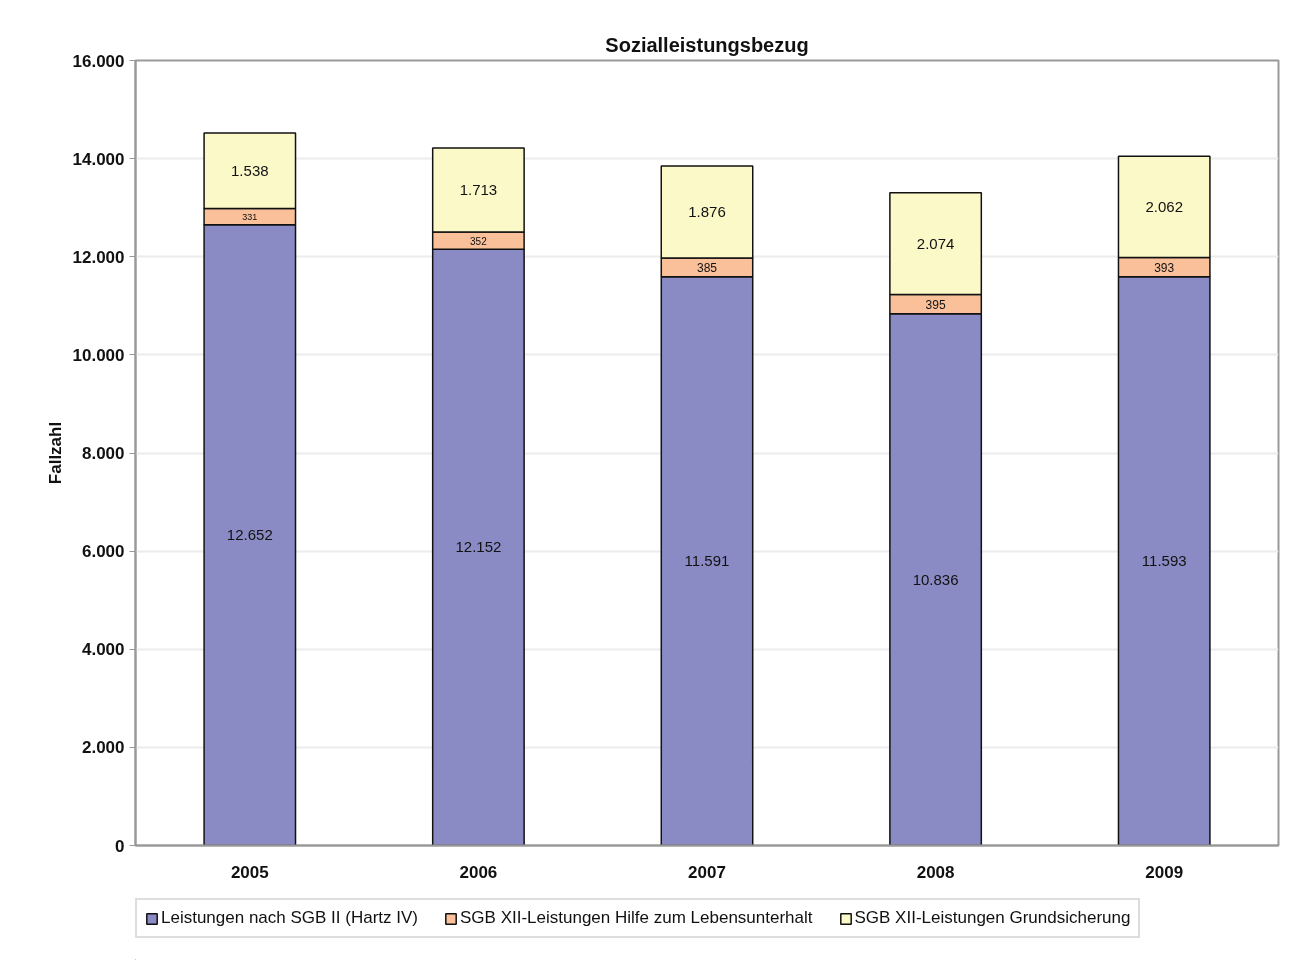  Describe the element at coordinates (290, 918) in the screenshot. I see `legend-label: Leistungen nach SGB II (Hartz IV)` at that location.